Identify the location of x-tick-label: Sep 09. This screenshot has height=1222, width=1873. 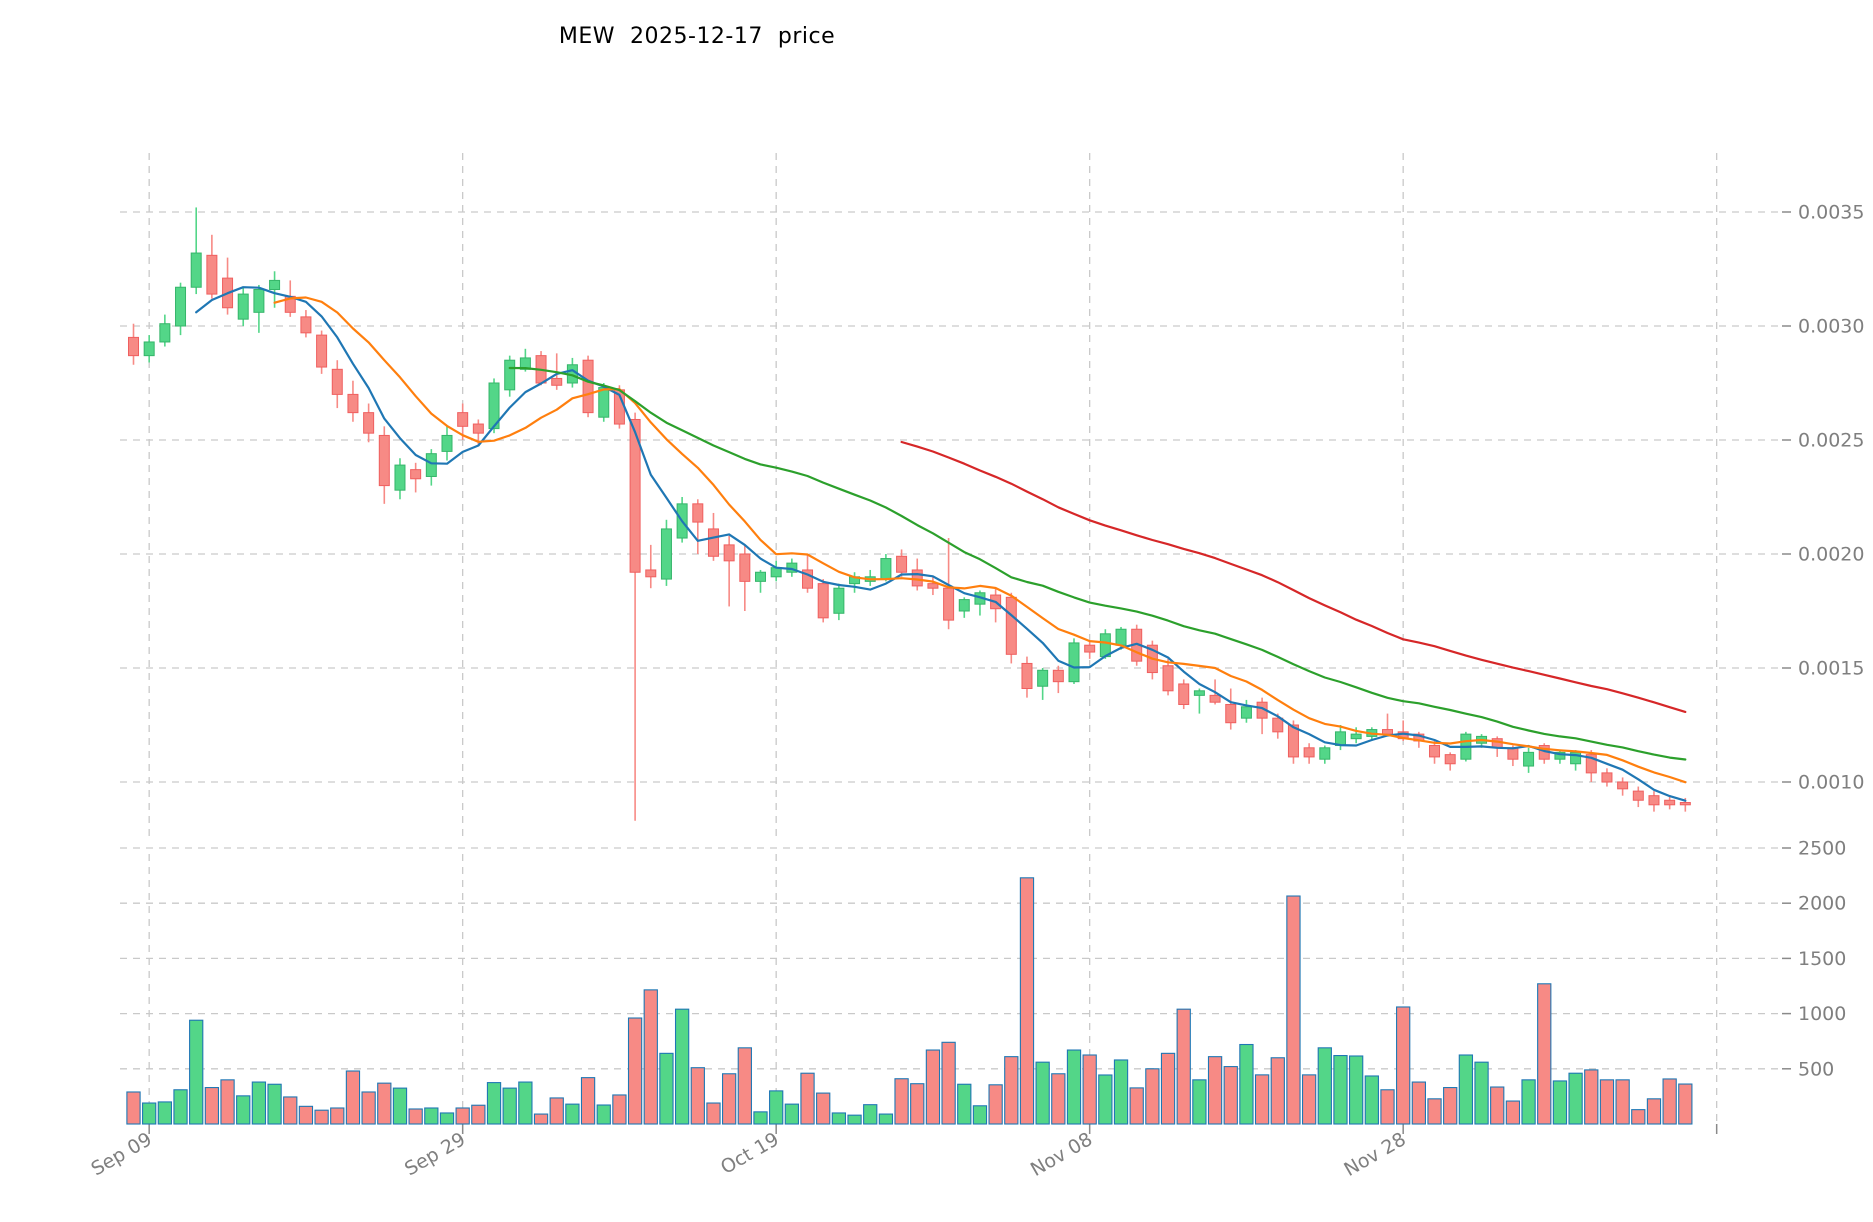
(121, 1154).